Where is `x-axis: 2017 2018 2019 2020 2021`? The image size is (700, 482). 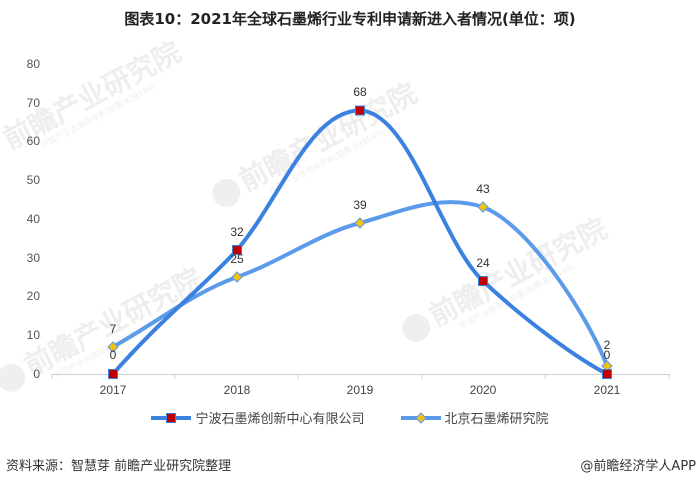 x-axis: 2017 2018 2019 2020 2021 is located at coordinates (360, 385).